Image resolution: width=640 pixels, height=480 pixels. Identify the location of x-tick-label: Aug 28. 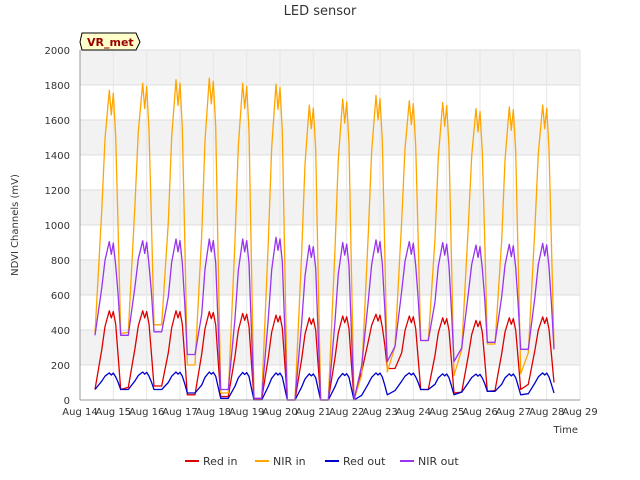
(546, 412).